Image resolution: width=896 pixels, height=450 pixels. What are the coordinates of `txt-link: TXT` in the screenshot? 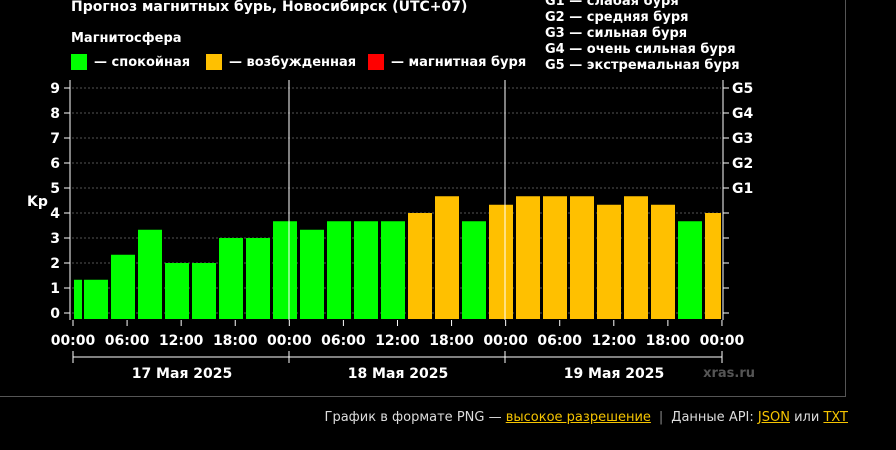 It's located at (835, 417).